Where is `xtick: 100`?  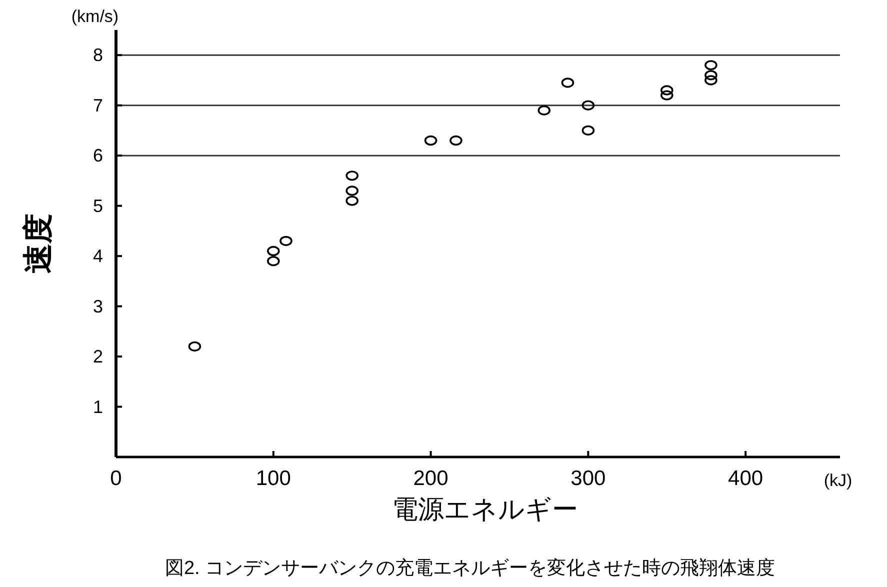 xtick: 100 is located at coordinates (273, 478).